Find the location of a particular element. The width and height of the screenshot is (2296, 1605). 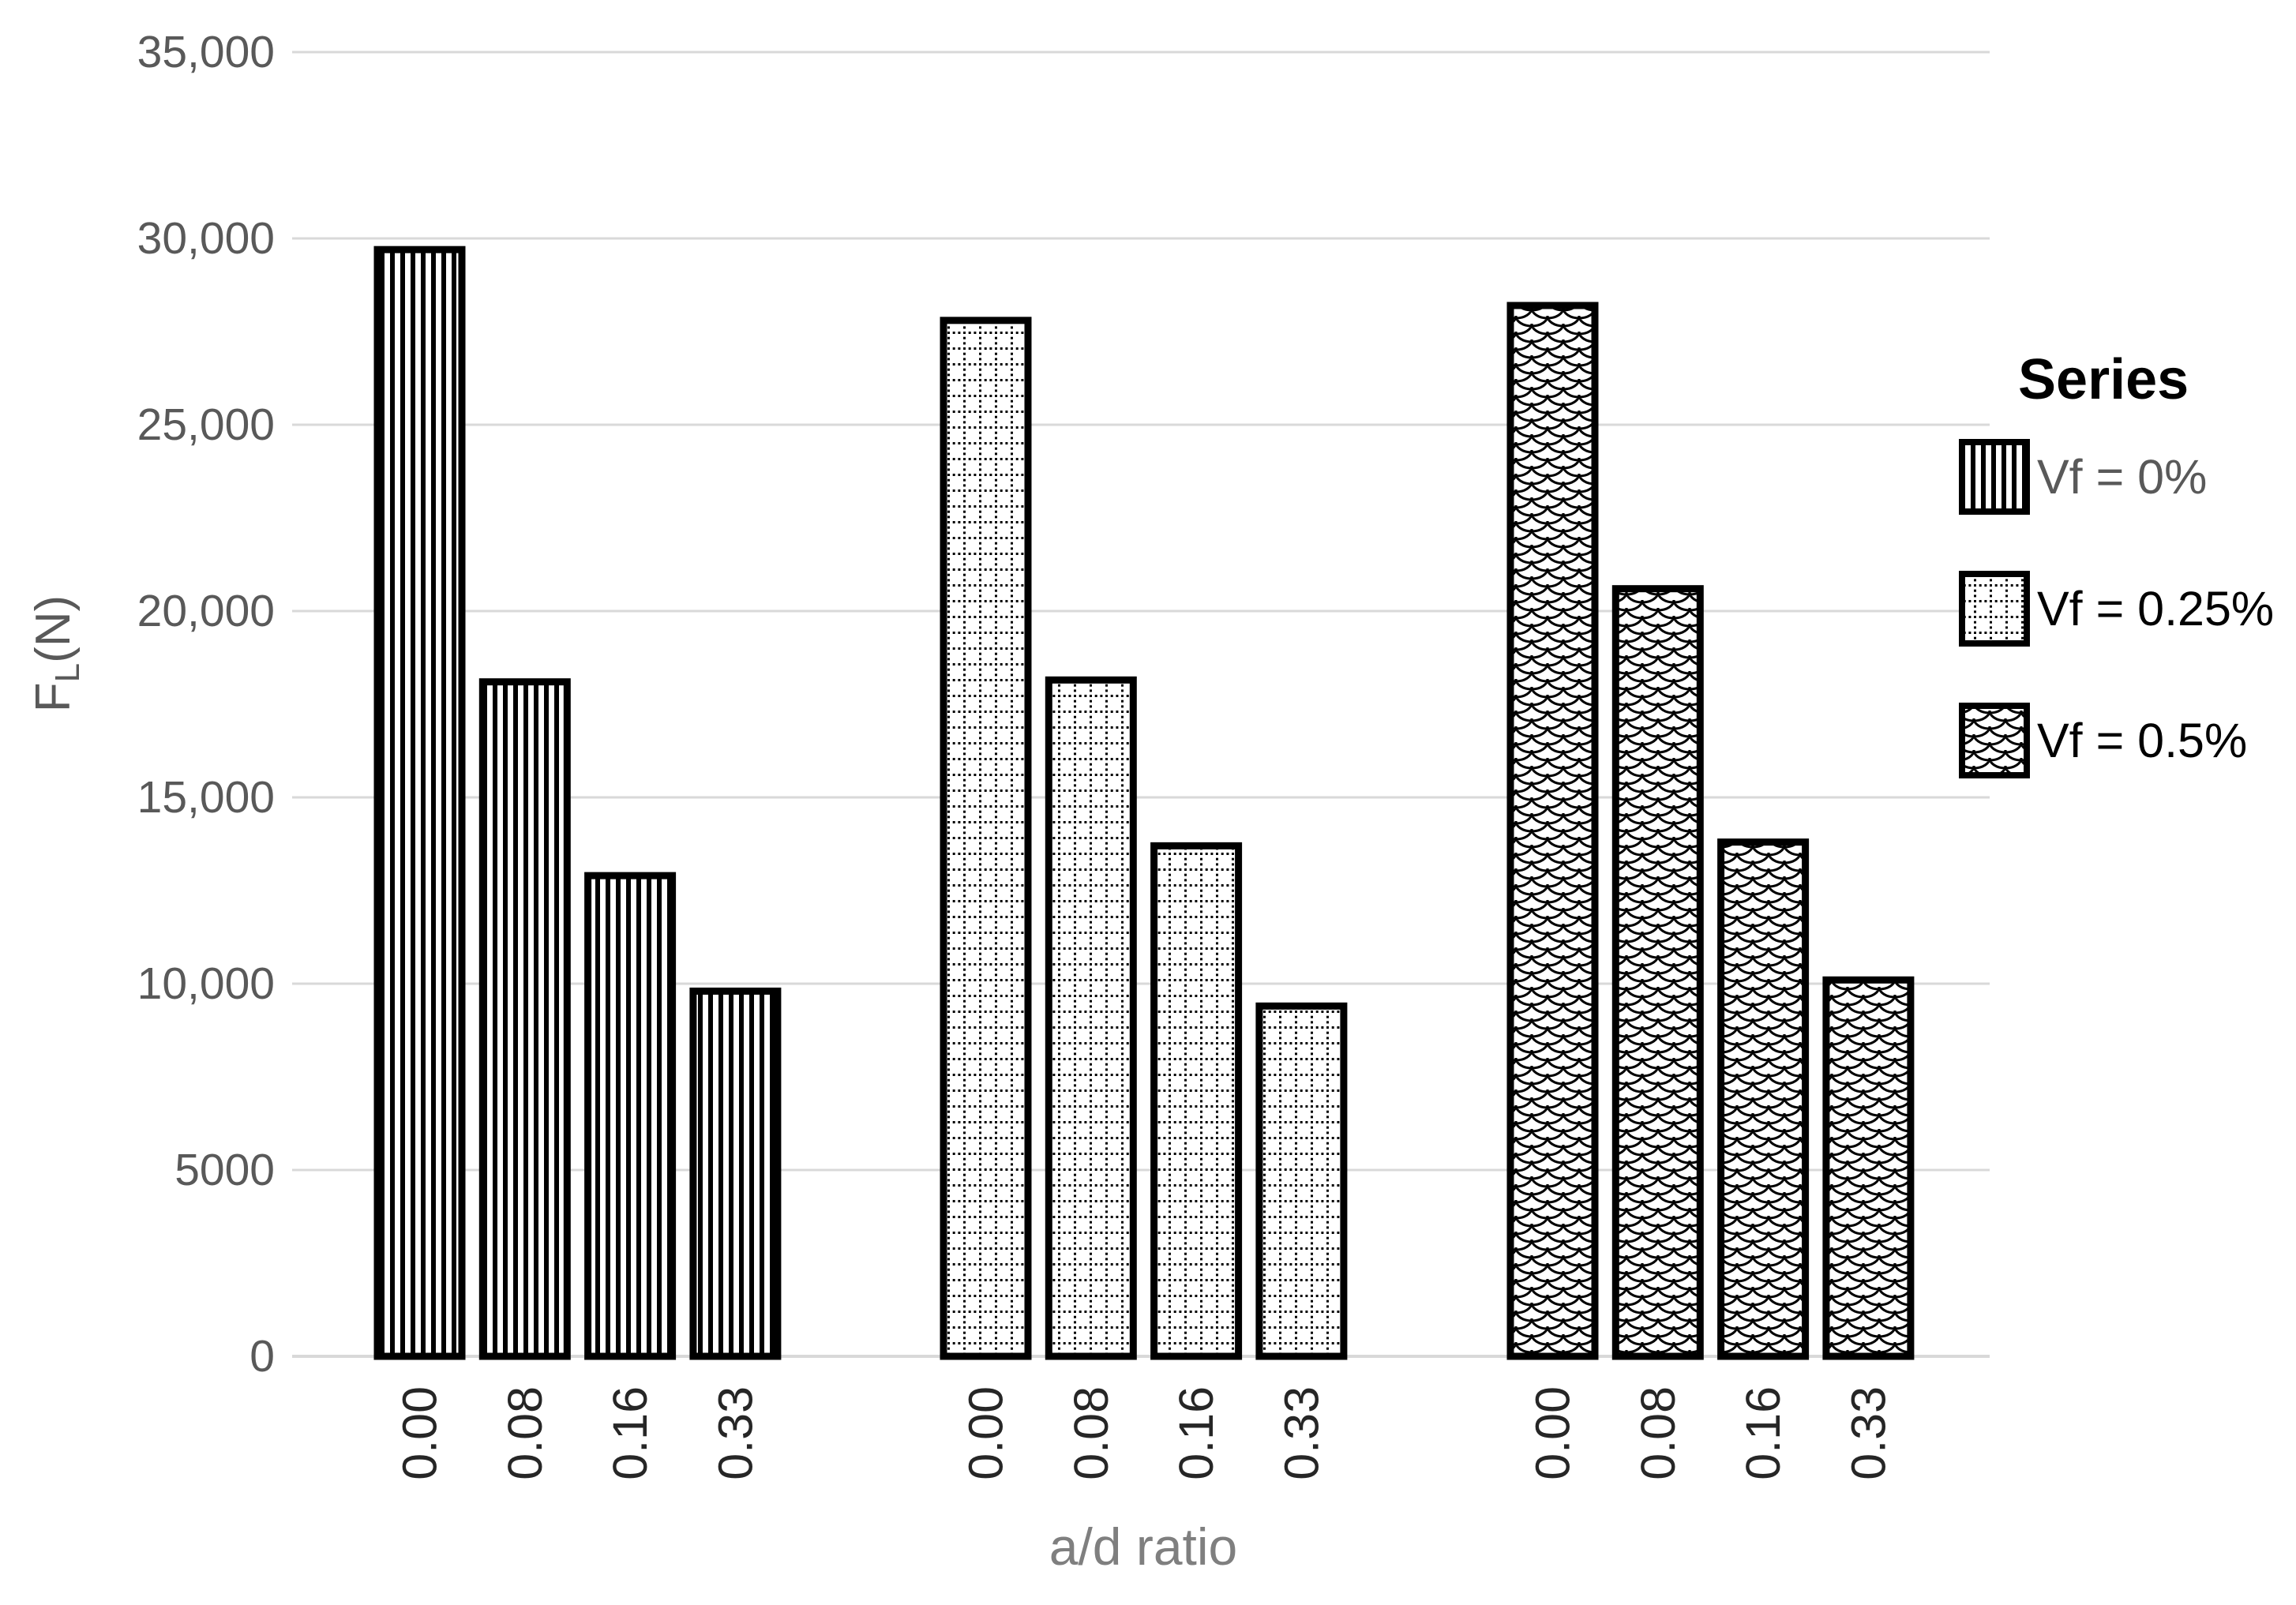

bar-Vf=0%-0.08 is located at coordinates (524, 1019).